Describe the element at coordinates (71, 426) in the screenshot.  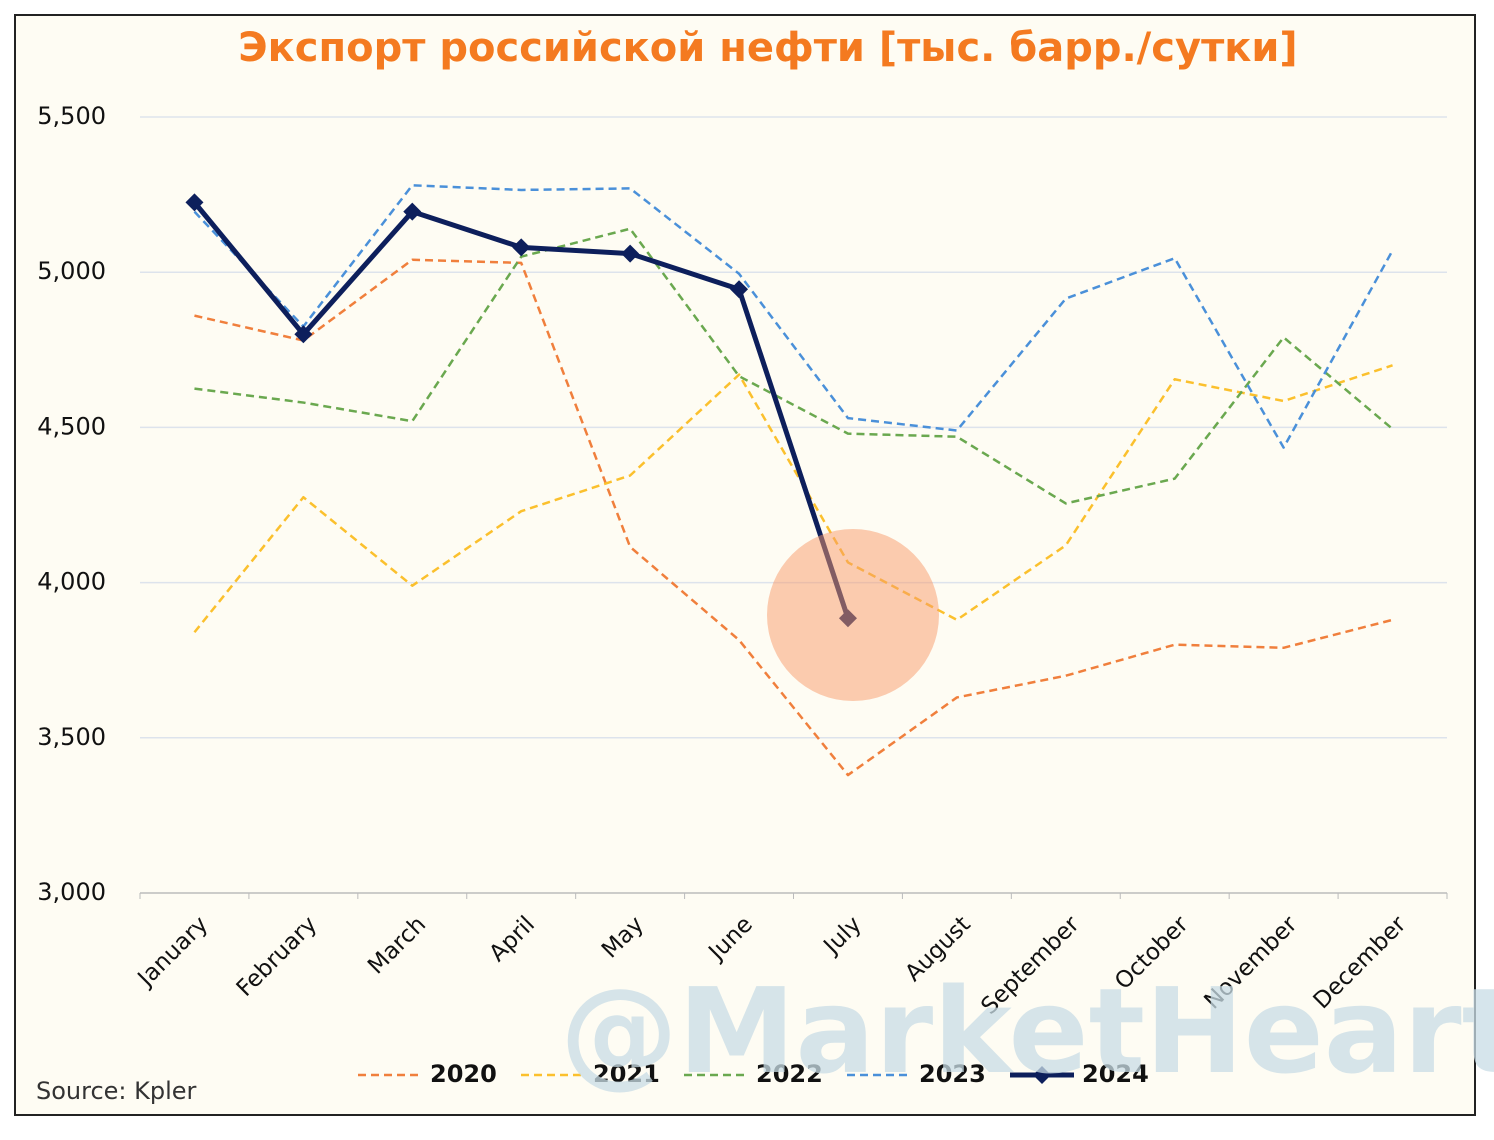
I see `y-tick-label: 4,500` at that location.